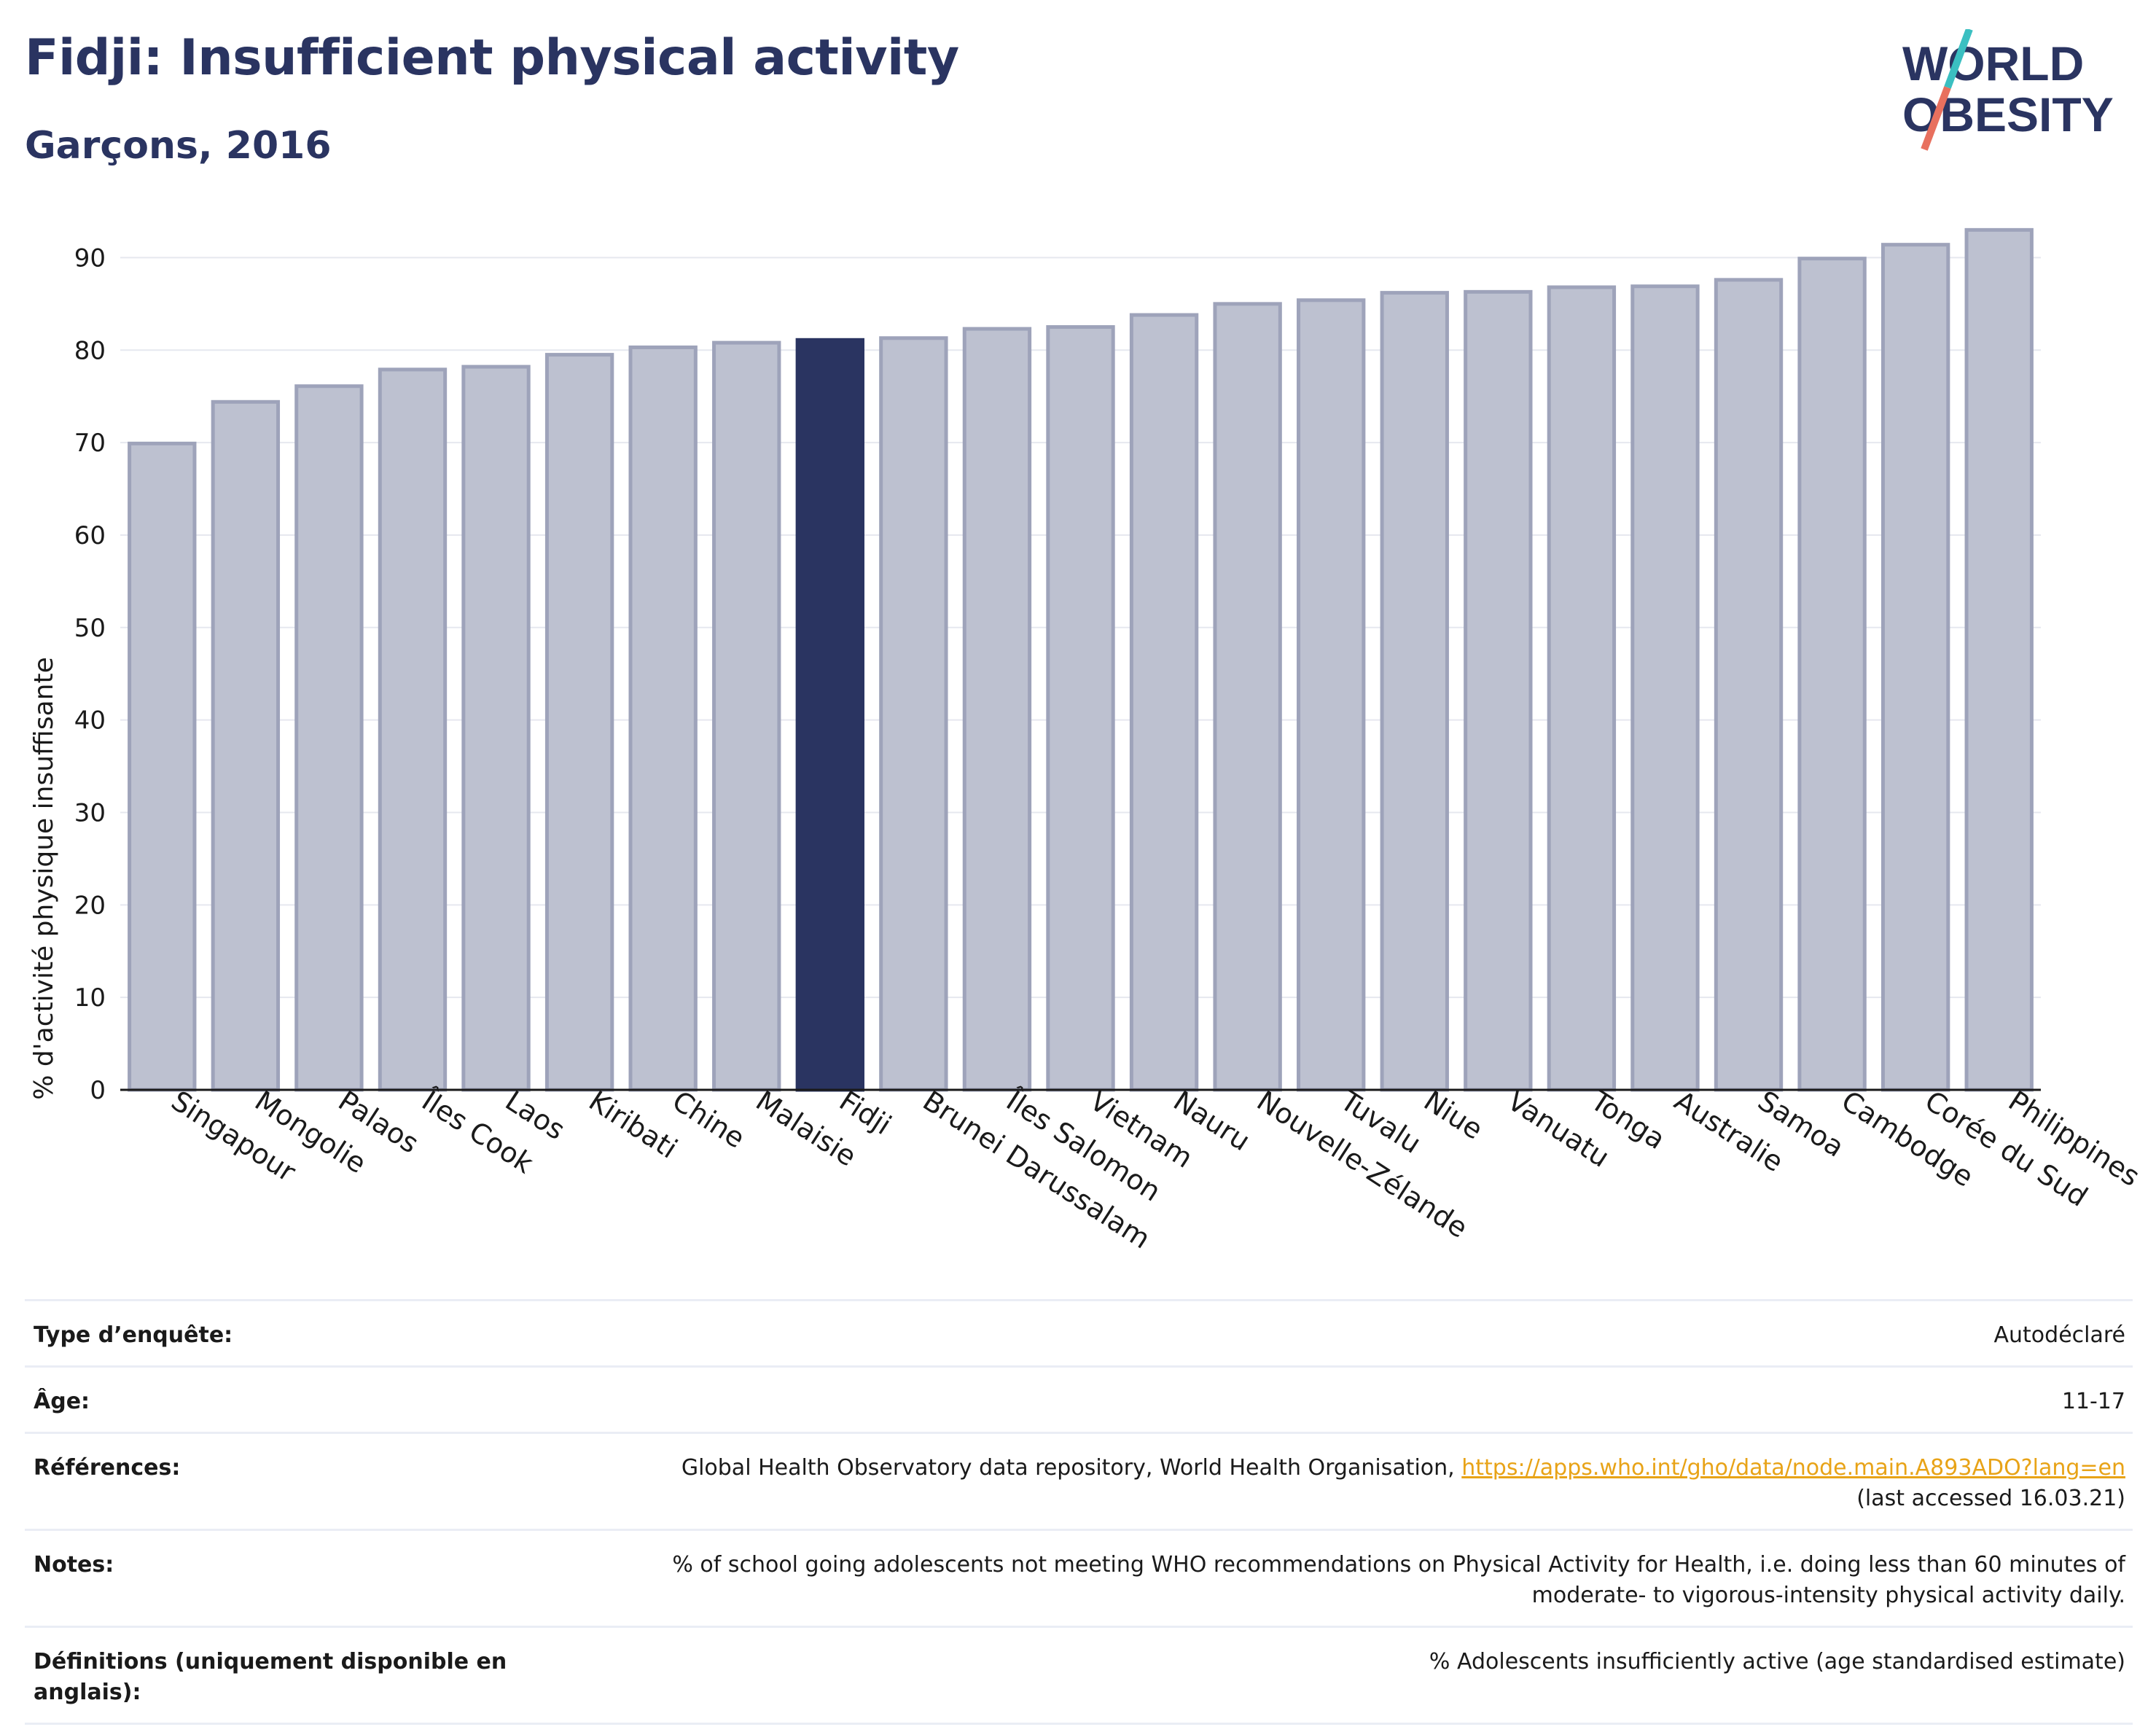 This screenshot has width=2156, height=1735. Describe the element at coordinates (1915, 667) in the screenshot. I see `bar-corée-du-sud` at that location.